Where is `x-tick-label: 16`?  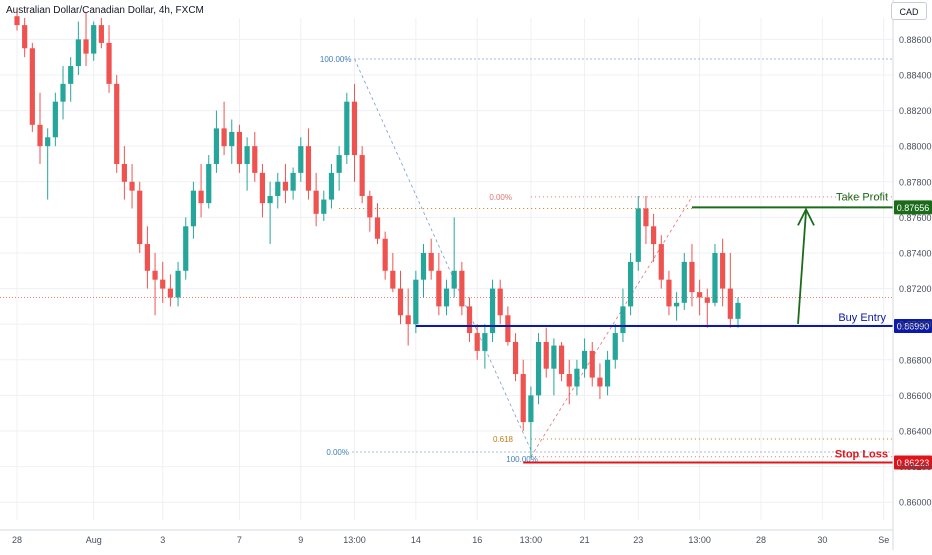 x-tick-label: 16 is located at coordinates (477, 540).